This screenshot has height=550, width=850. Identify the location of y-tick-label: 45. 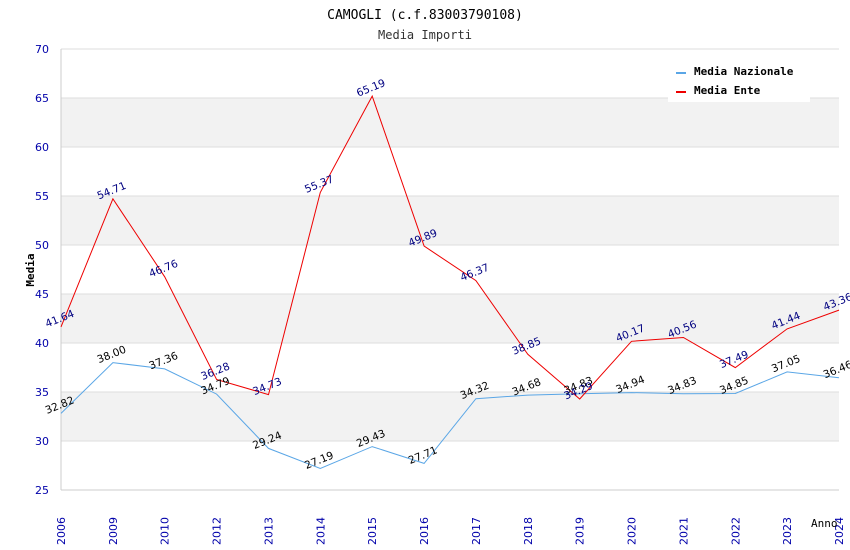
(42, 294).